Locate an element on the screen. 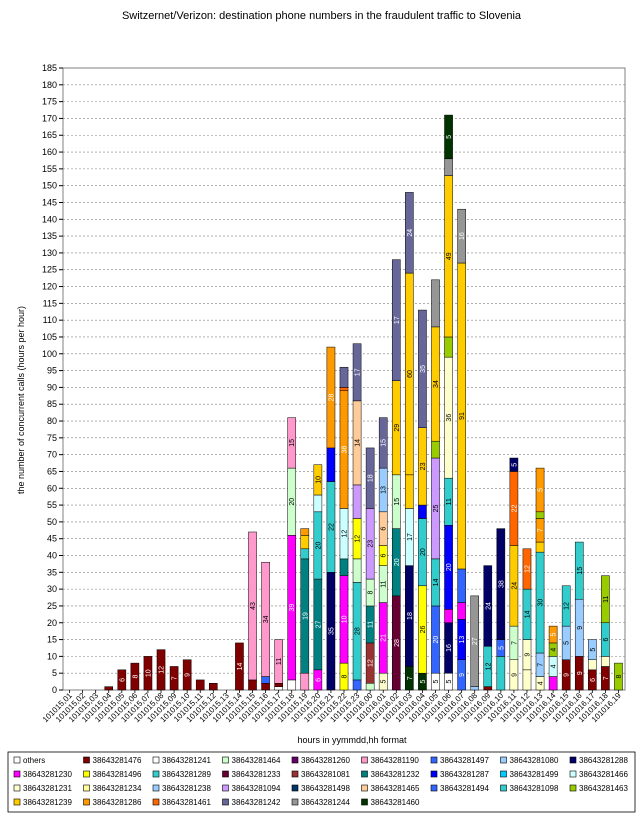 The width and height of the screenshot is (643, 819). bar-value-label: 43 is located at coordinates (253, 606).